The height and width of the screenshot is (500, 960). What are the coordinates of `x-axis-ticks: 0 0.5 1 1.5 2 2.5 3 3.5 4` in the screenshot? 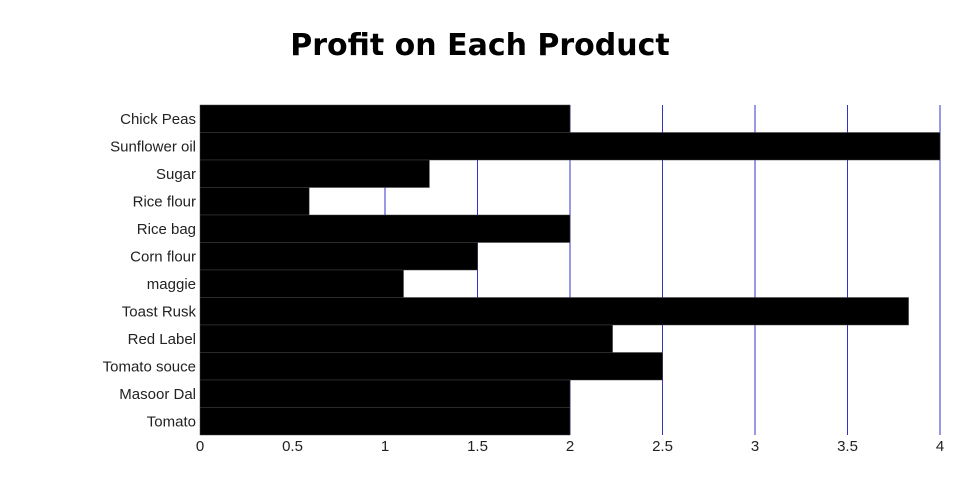 It's located at (570, 446).